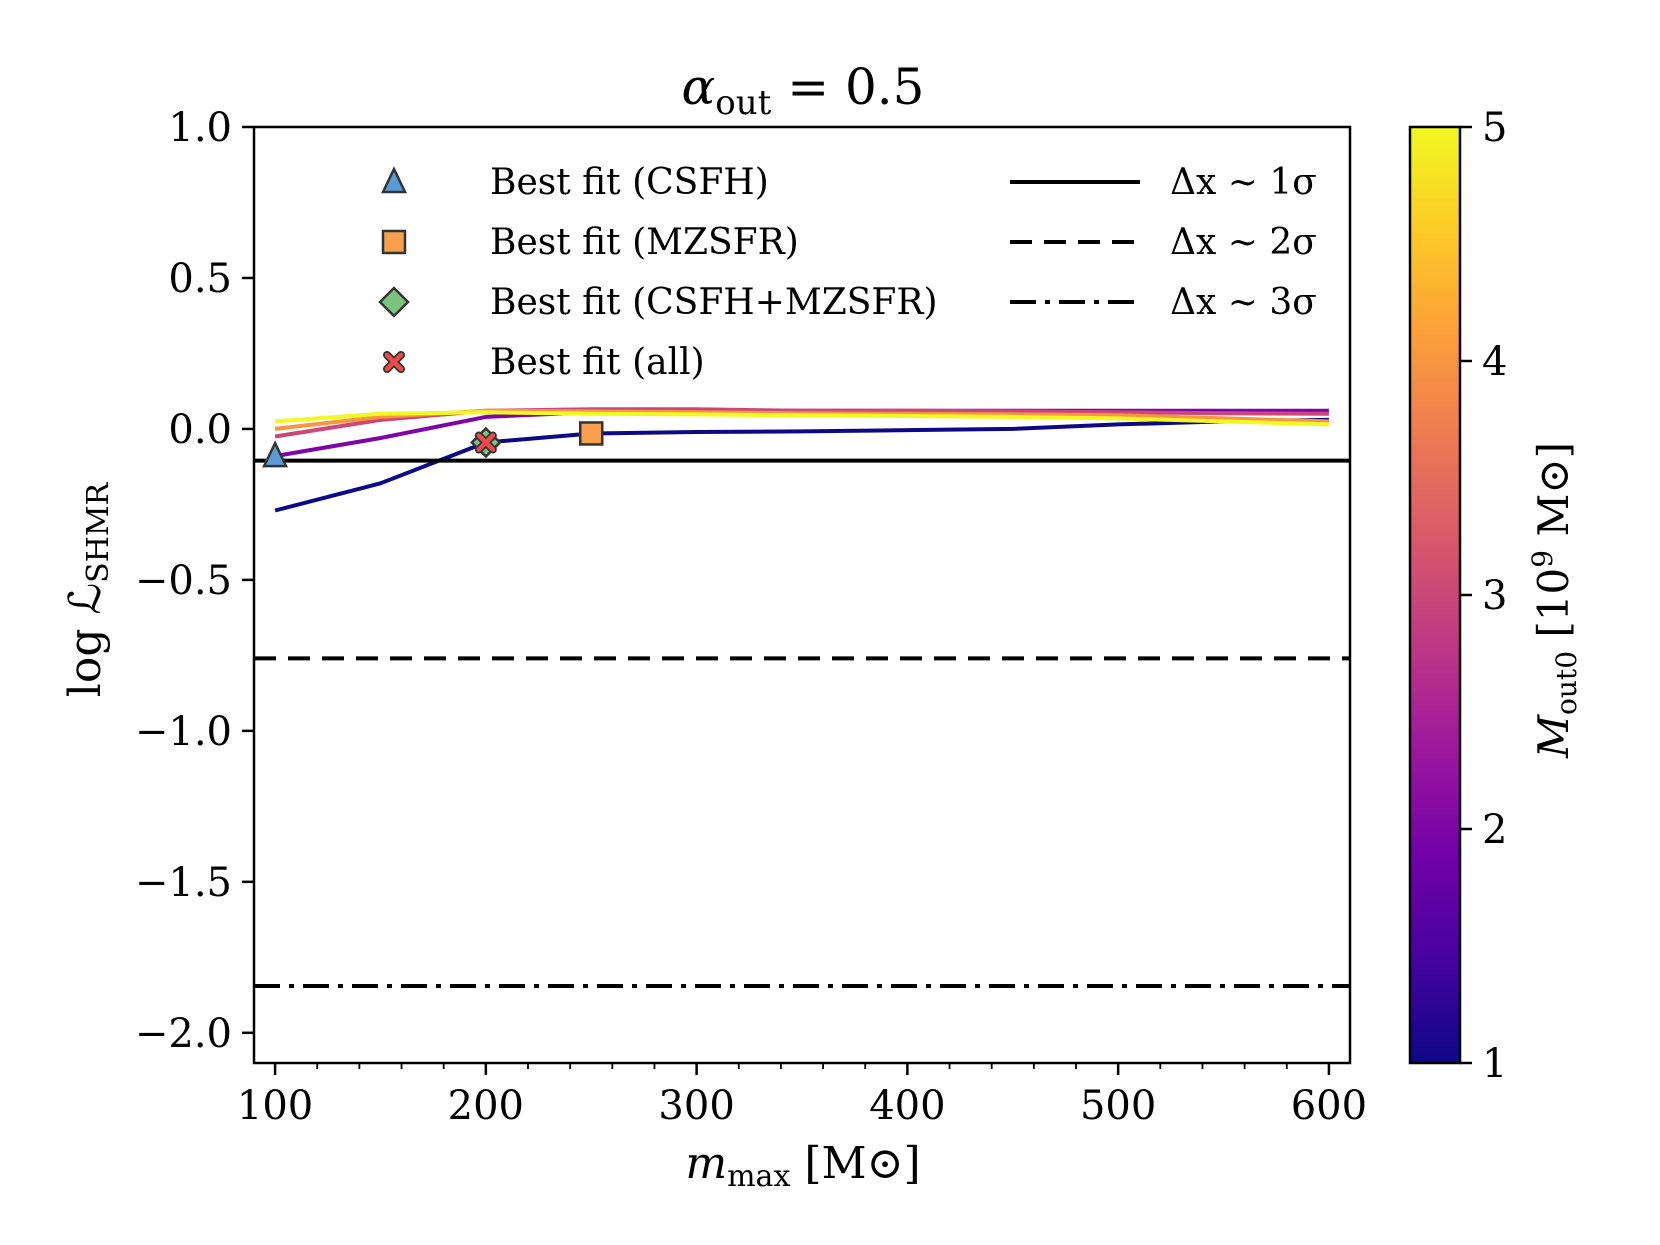 This screenshot has height=1245, width=1660. What do you see at coordinates (485, 442) in the screenshot?
I see `marker-x` at bounding box center [485, 442].